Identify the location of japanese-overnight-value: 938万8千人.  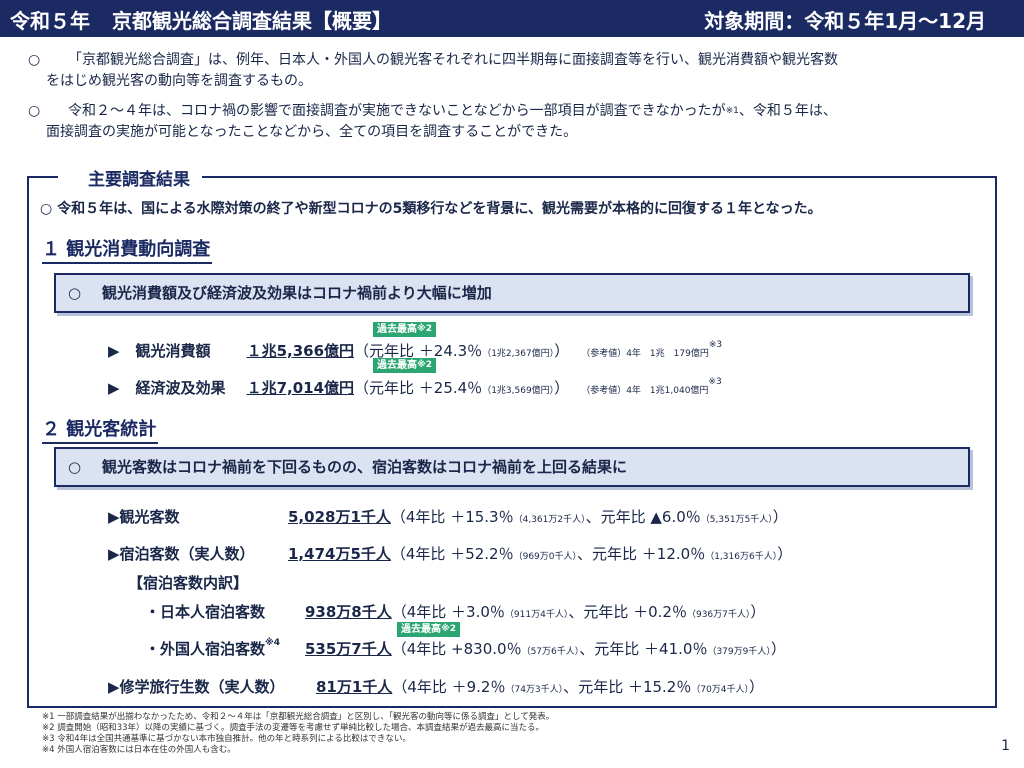
(348, 612).